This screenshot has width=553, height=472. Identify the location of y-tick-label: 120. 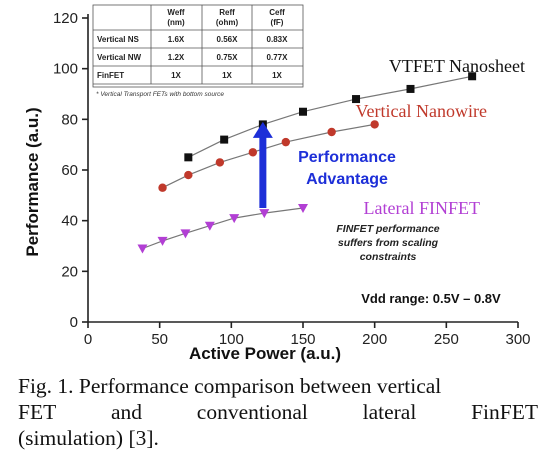
(65, 18).